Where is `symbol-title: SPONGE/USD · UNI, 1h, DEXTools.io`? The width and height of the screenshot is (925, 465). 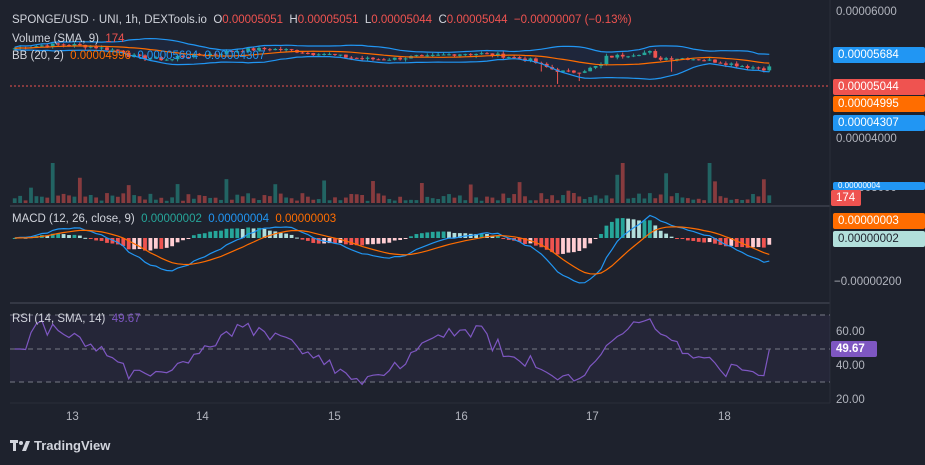 symbol-title: SPONGE/USD · UNI, 1h, DEXTools.io is located at coordinates (109, 20).